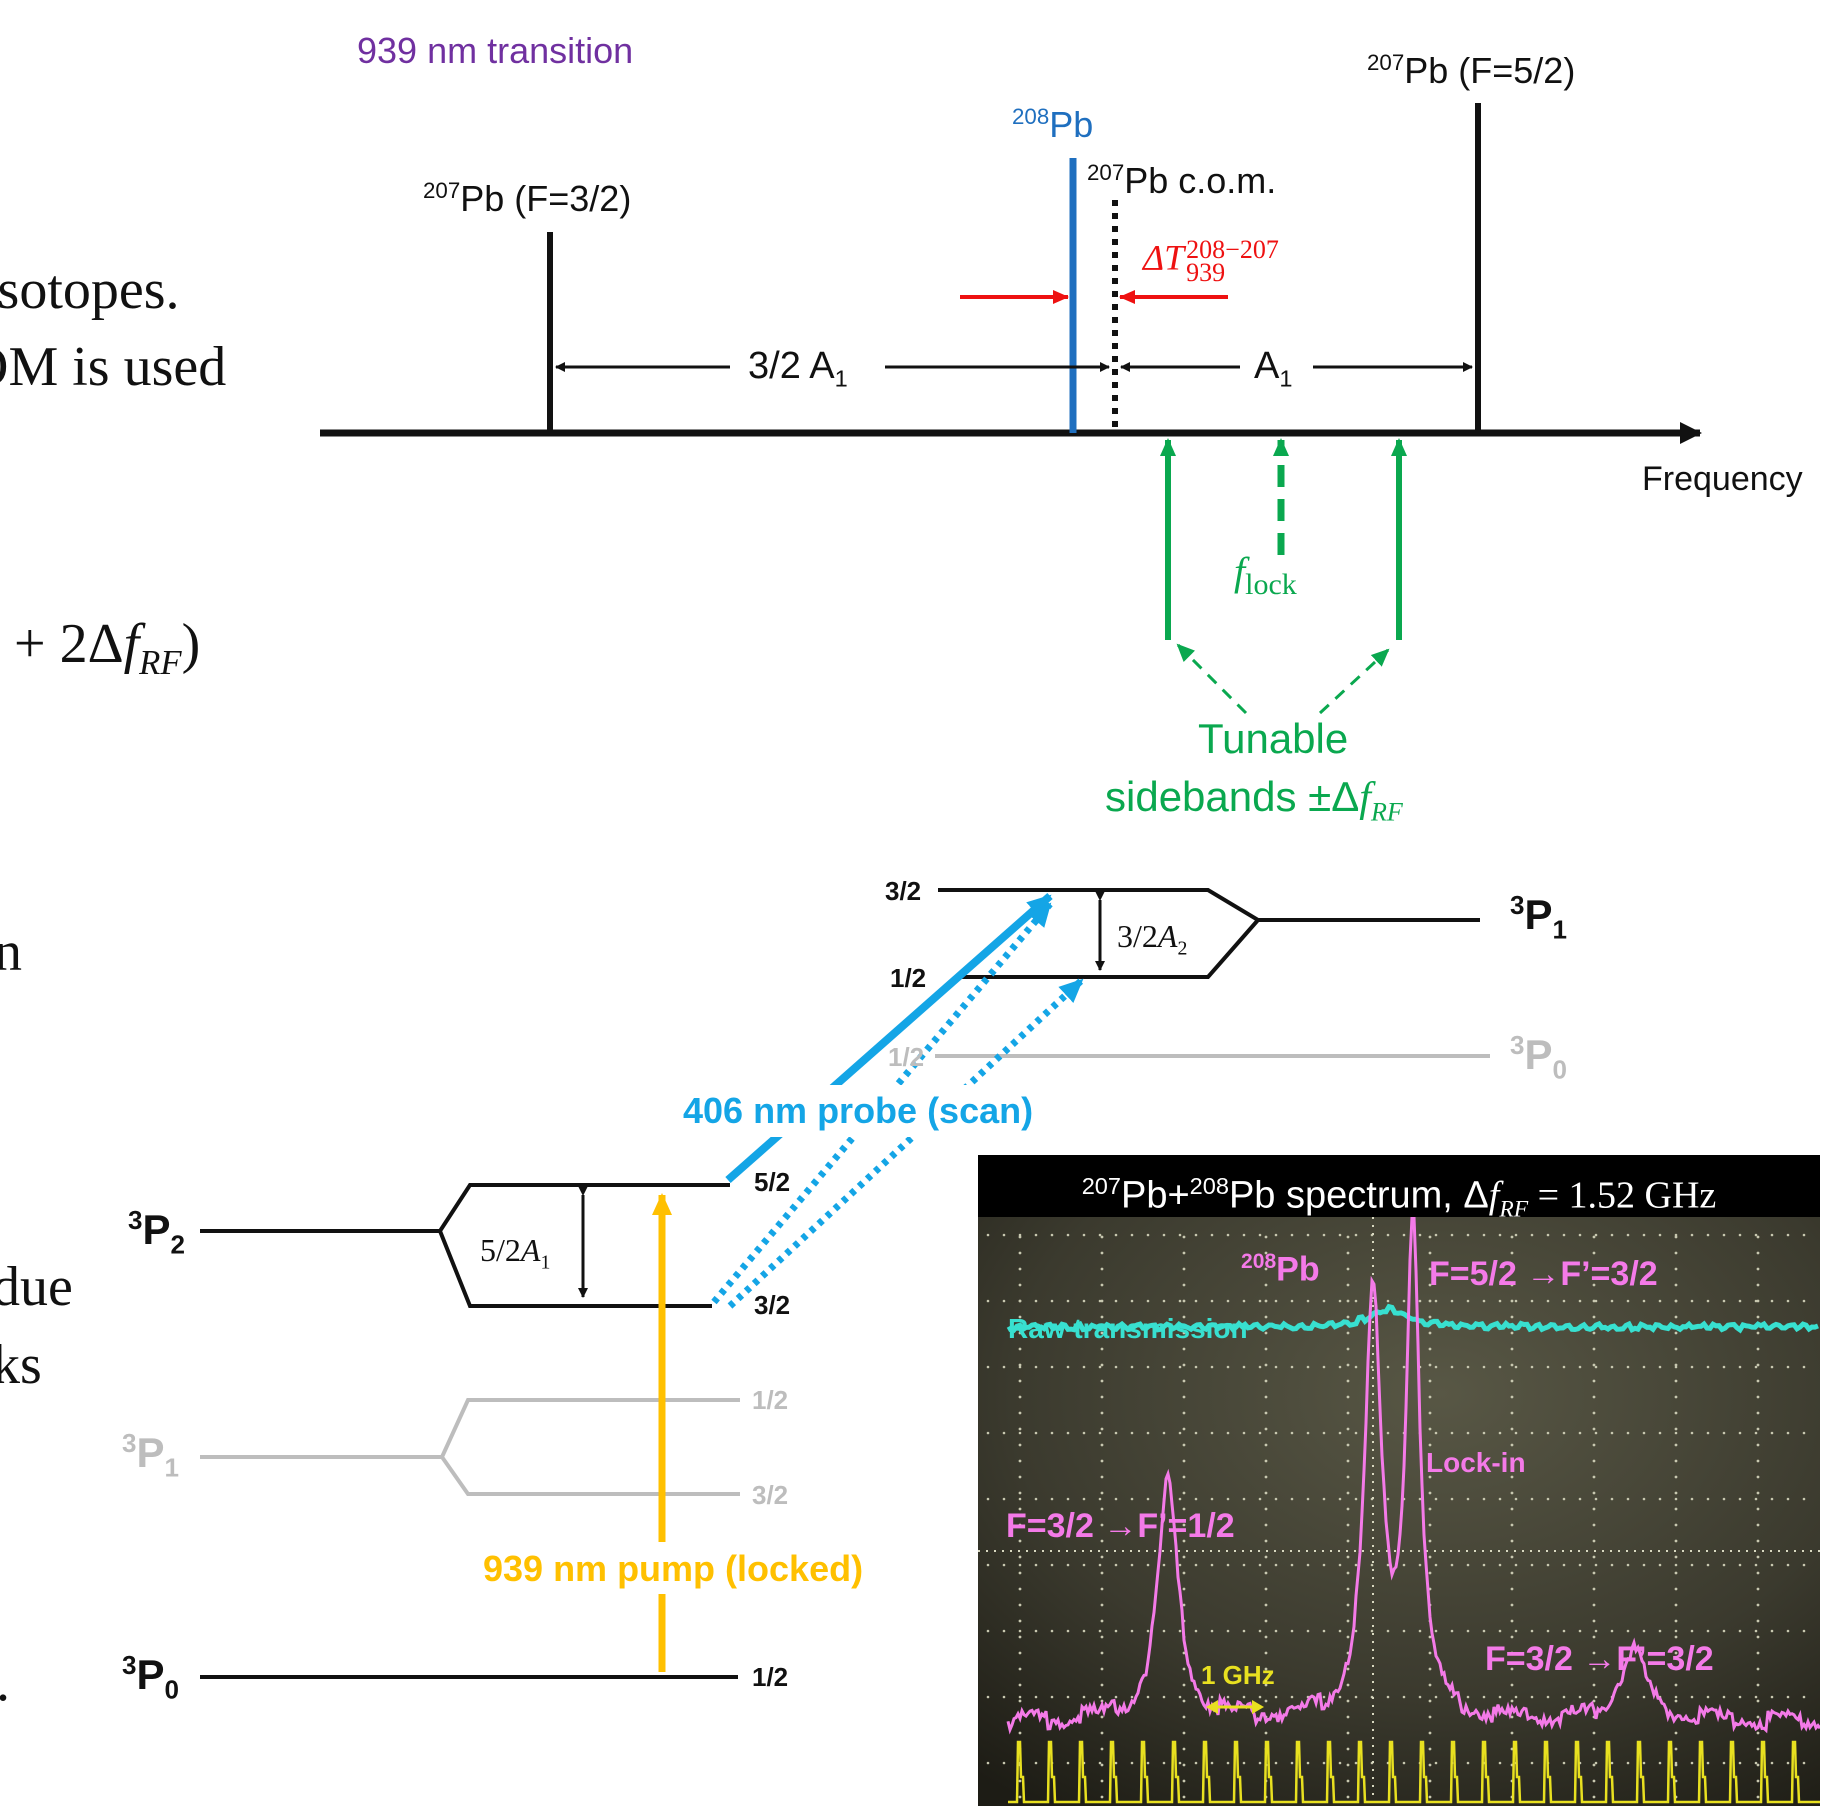 The height and width of the screenshot is (1806, 1845). Describe the element at coordinates (156, 1229) in the screenshot. I see `label-3p2-letter: P` at that location.